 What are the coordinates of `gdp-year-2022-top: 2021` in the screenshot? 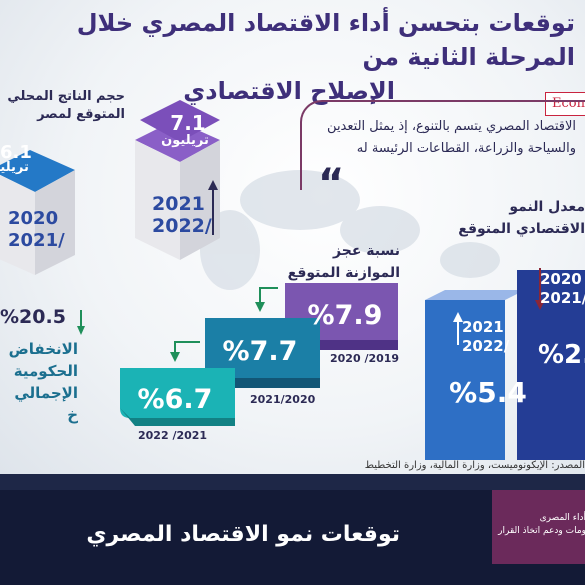 It's located at (178, 204).